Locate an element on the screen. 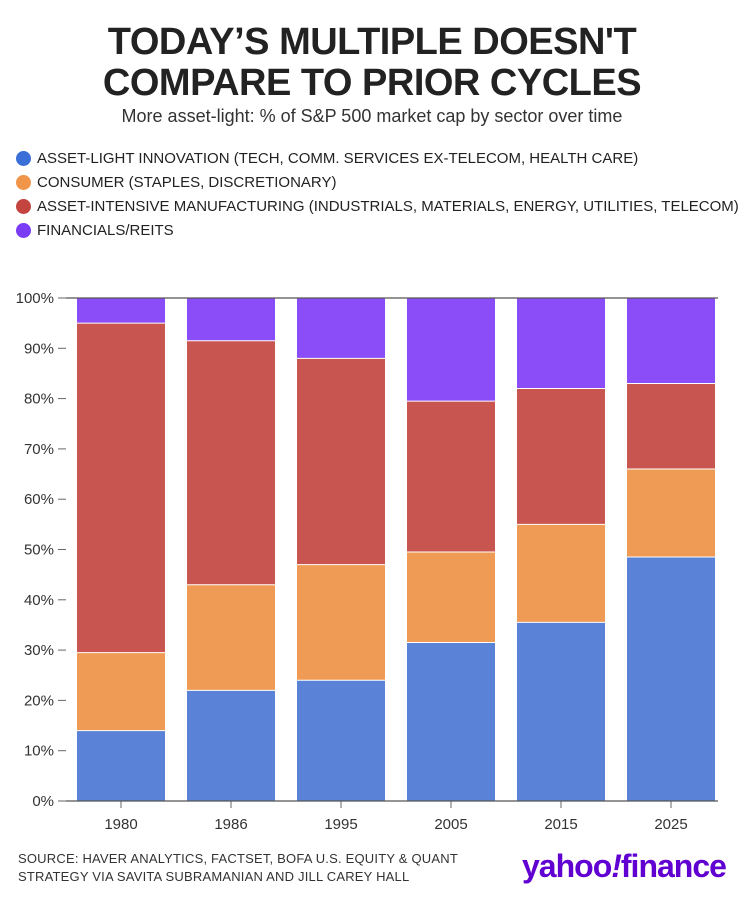 The image size is (744, 900). x-tick-label: 1995 is located at coordinates (340, 824).